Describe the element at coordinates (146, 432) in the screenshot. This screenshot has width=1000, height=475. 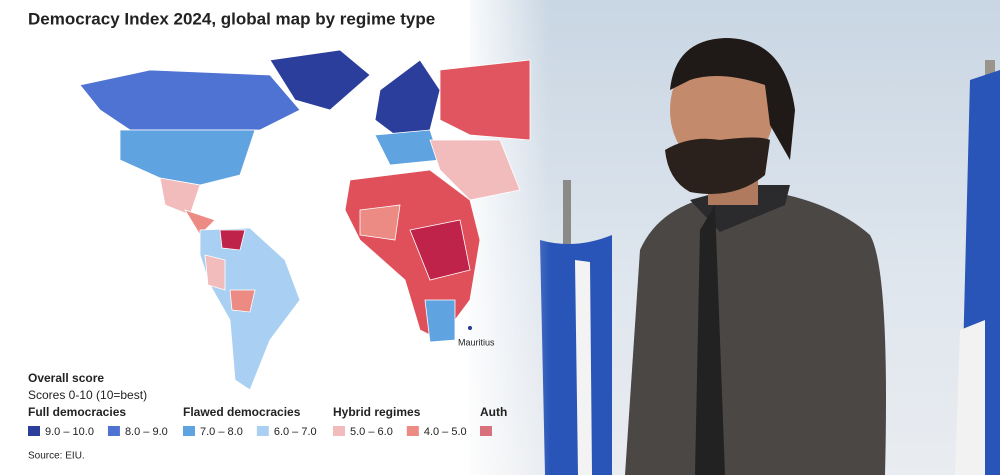
I see `legend-label: 8.0 – 9.0` at that location.